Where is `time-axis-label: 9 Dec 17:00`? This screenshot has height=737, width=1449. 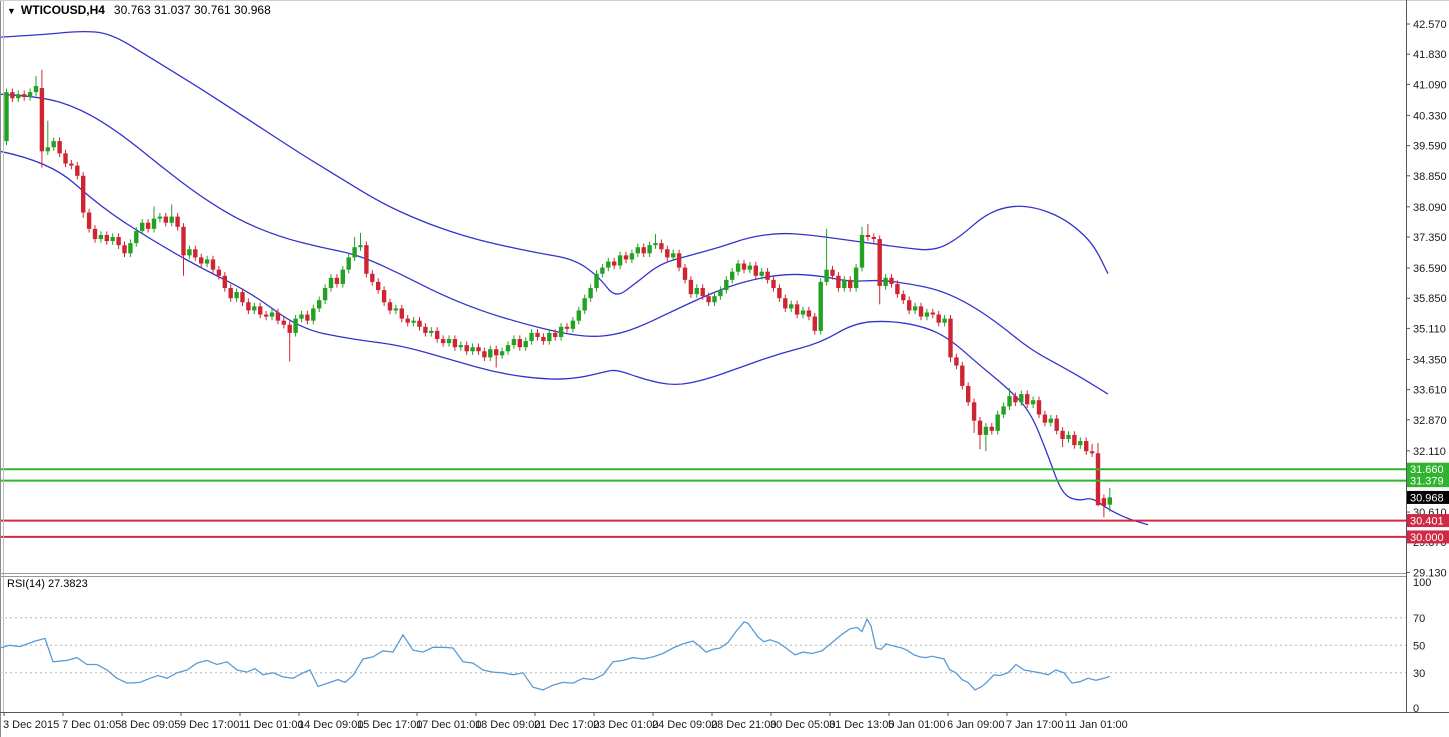 time-axis-label: 9 Dec 17:00 is located at coordinates (209, 725).